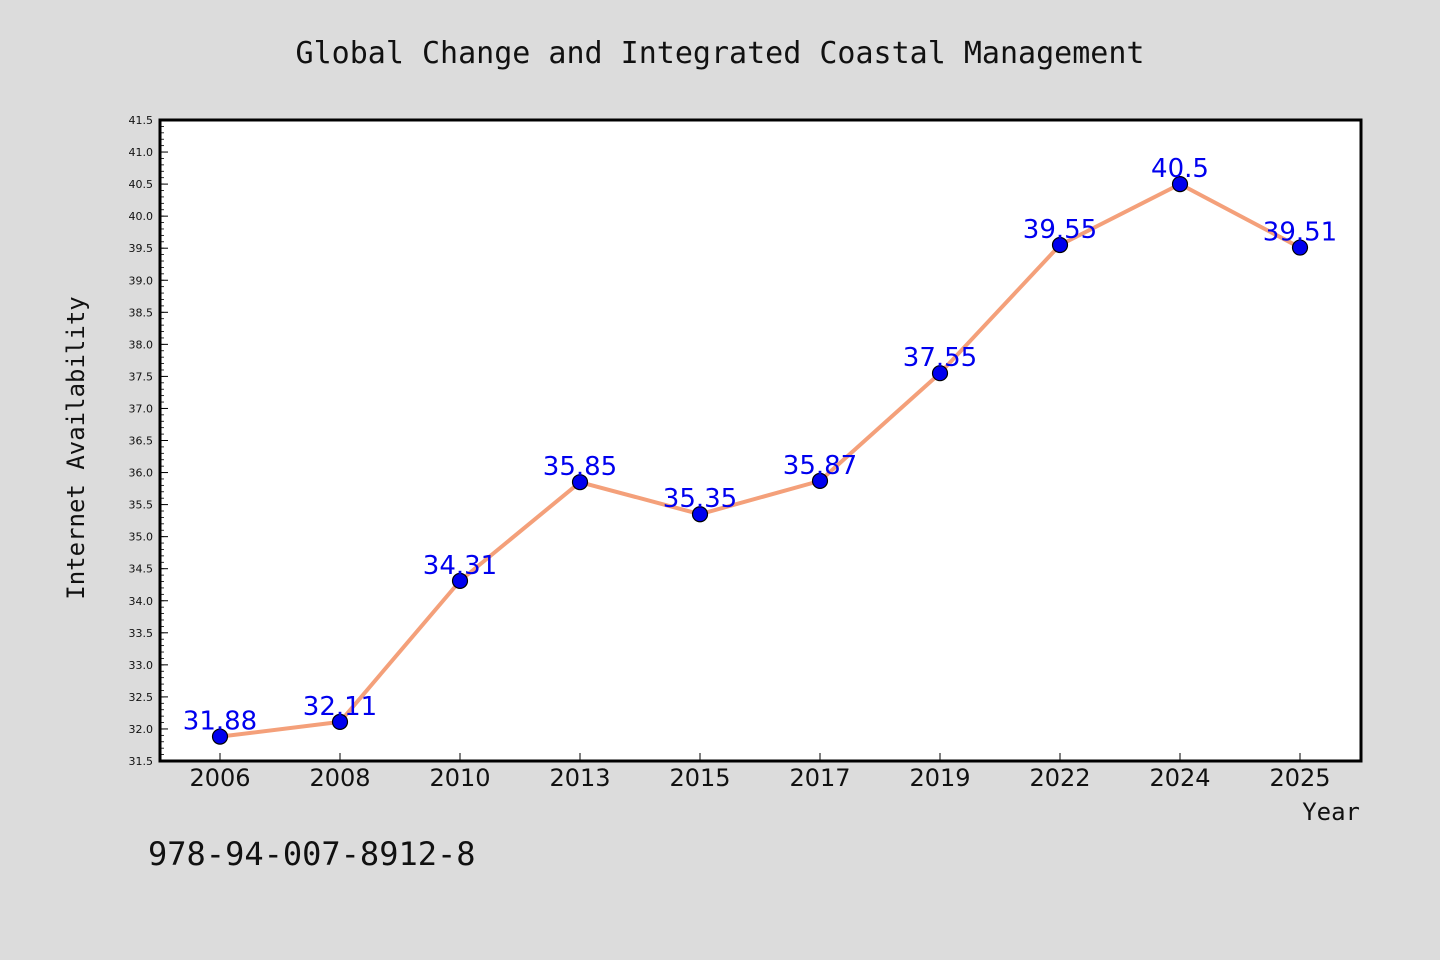 This screenshot has width=1440, height=960. I want to click on data-label: 35.85, so click(580, 467).